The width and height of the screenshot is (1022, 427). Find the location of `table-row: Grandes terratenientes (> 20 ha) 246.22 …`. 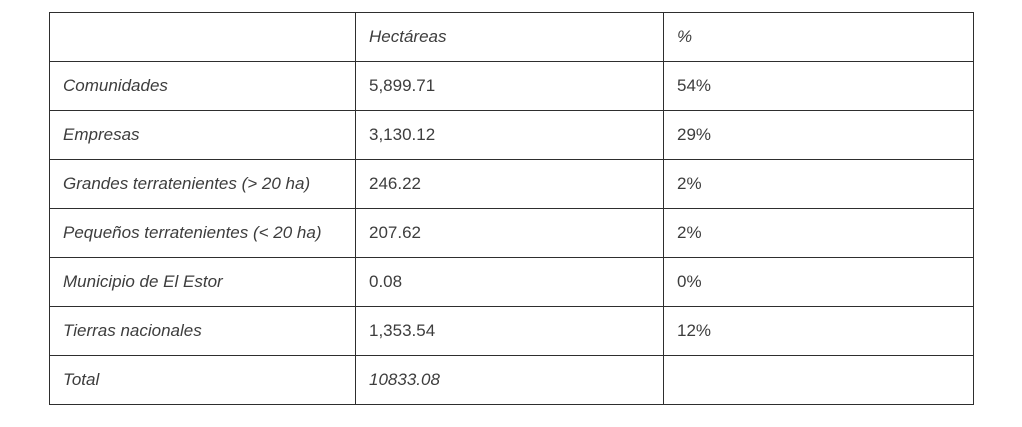

table-row: Grandes terratenientes (> 20 ha) 246.22 … is located at coordinates (511, 184).